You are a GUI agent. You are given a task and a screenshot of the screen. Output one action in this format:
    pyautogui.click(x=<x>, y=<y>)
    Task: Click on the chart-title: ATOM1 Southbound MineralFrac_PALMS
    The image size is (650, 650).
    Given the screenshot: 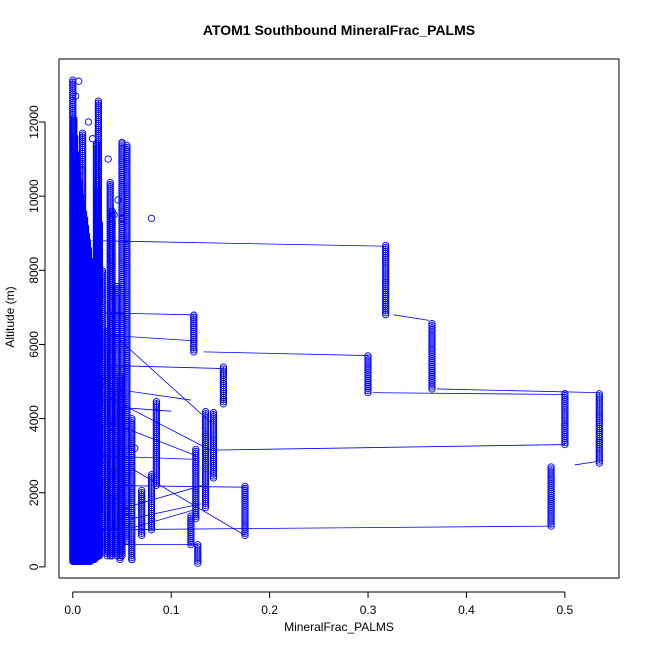 What is the action you would take?
    pyautogui.click(x=339, y=30)
    